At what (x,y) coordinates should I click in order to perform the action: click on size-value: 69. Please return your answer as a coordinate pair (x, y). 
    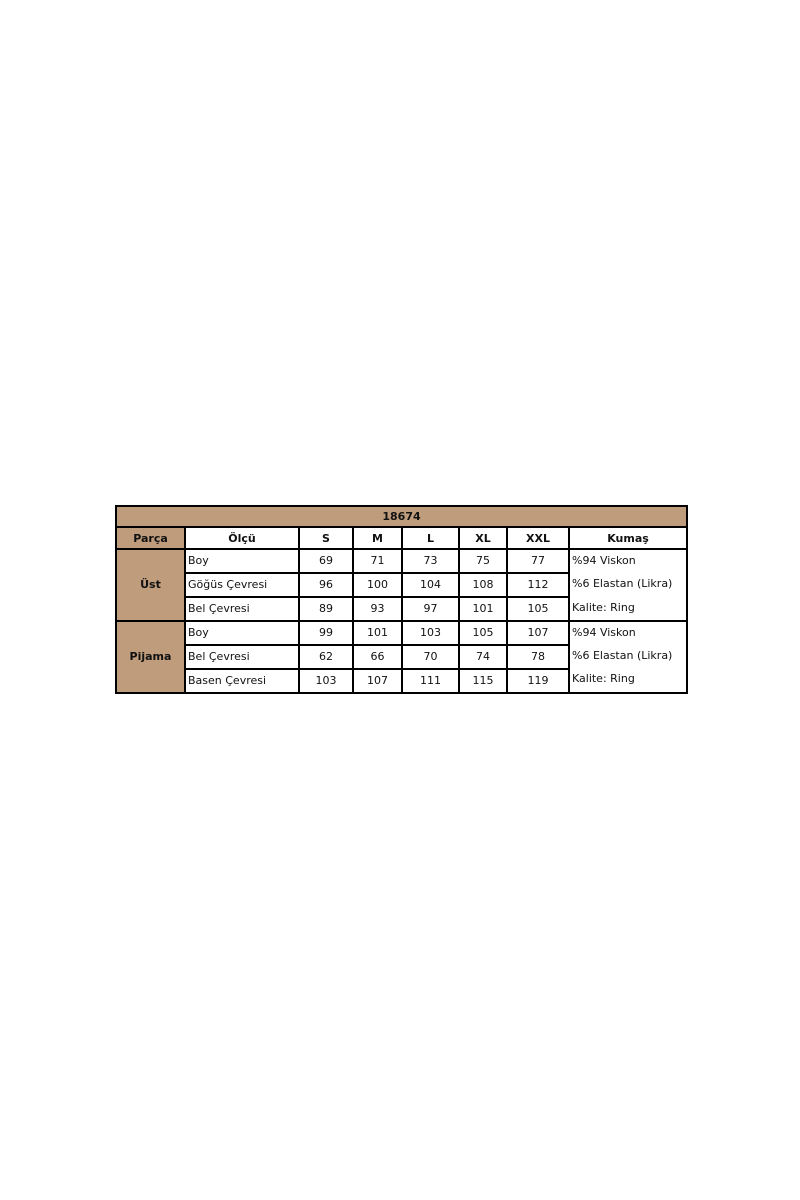
    Looking at the image, I should click on (326, 561).